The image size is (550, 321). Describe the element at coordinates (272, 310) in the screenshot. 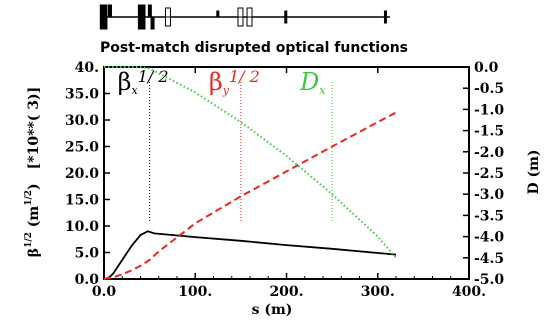

I see `x-axis-label: s (m)` at that location.